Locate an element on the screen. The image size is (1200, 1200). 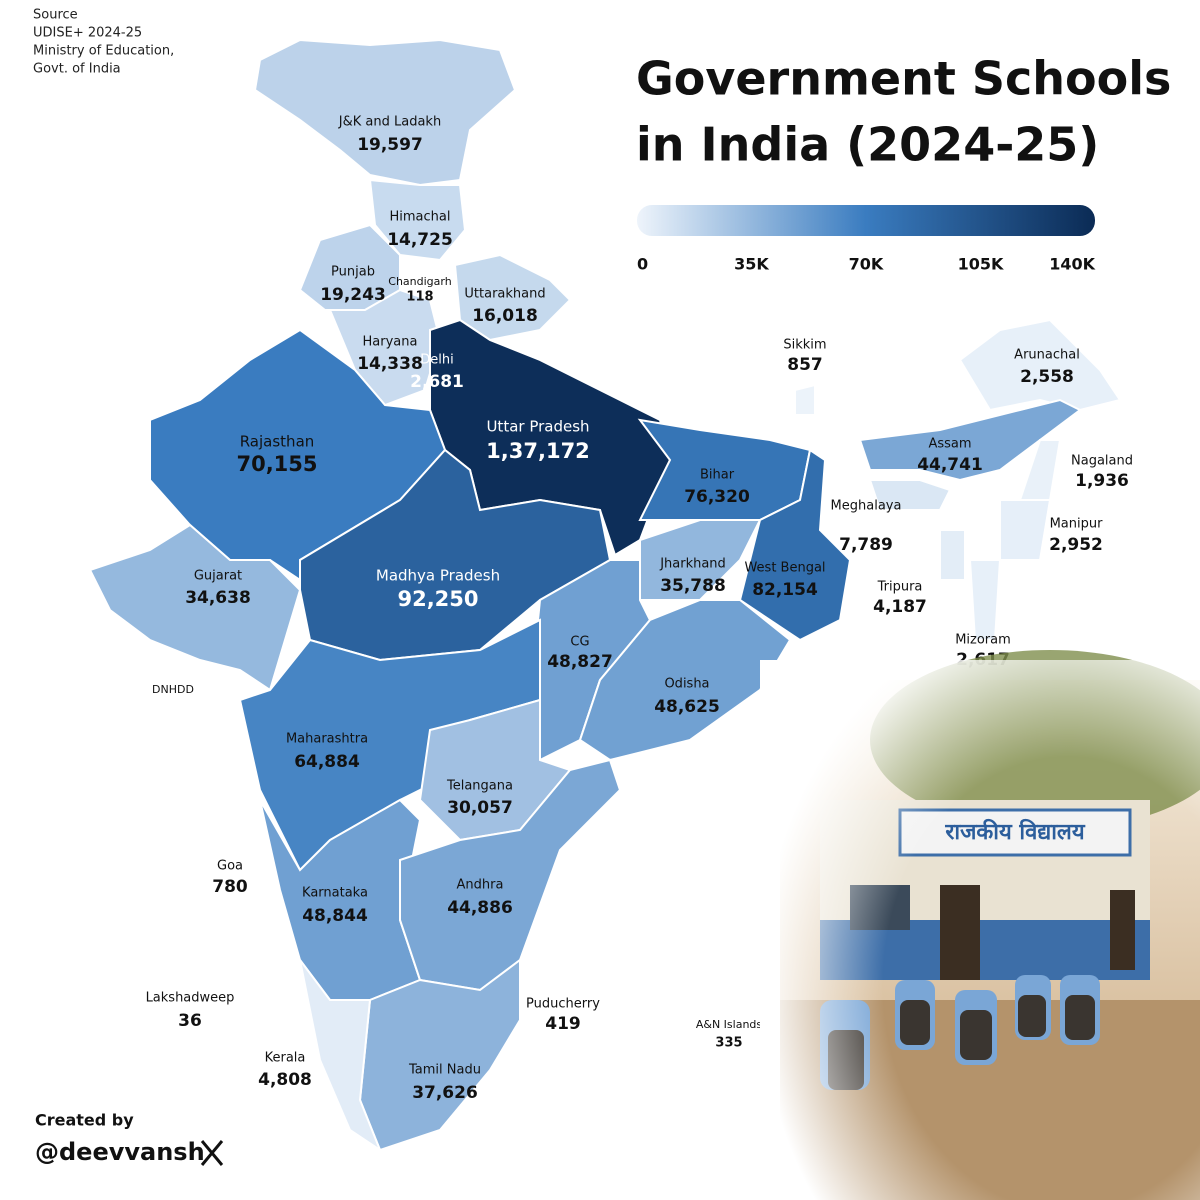
legend-tick-label: 140K is located at coordinates (1072, 264).